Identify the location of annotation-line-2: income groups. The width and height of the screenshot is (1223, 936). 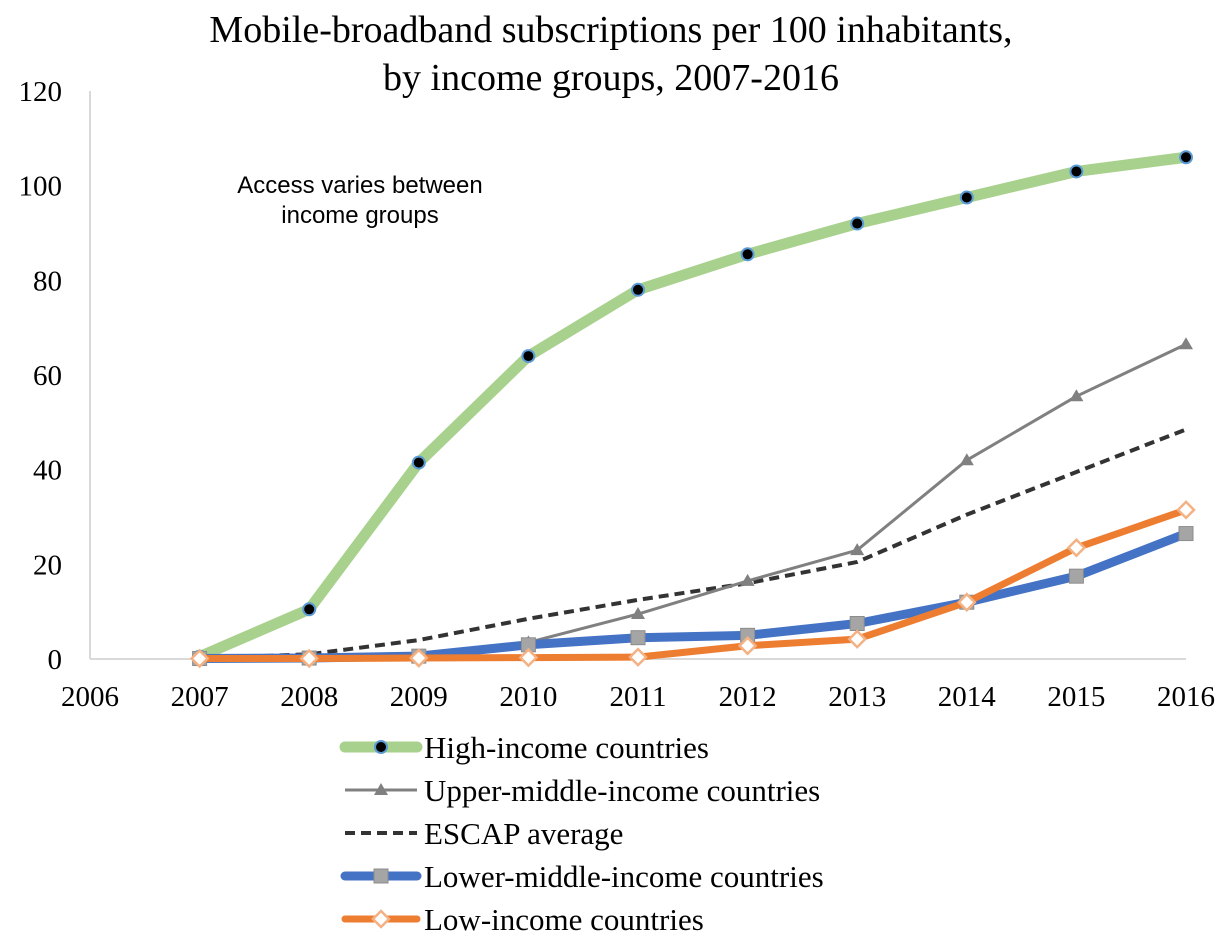
(359, 215).